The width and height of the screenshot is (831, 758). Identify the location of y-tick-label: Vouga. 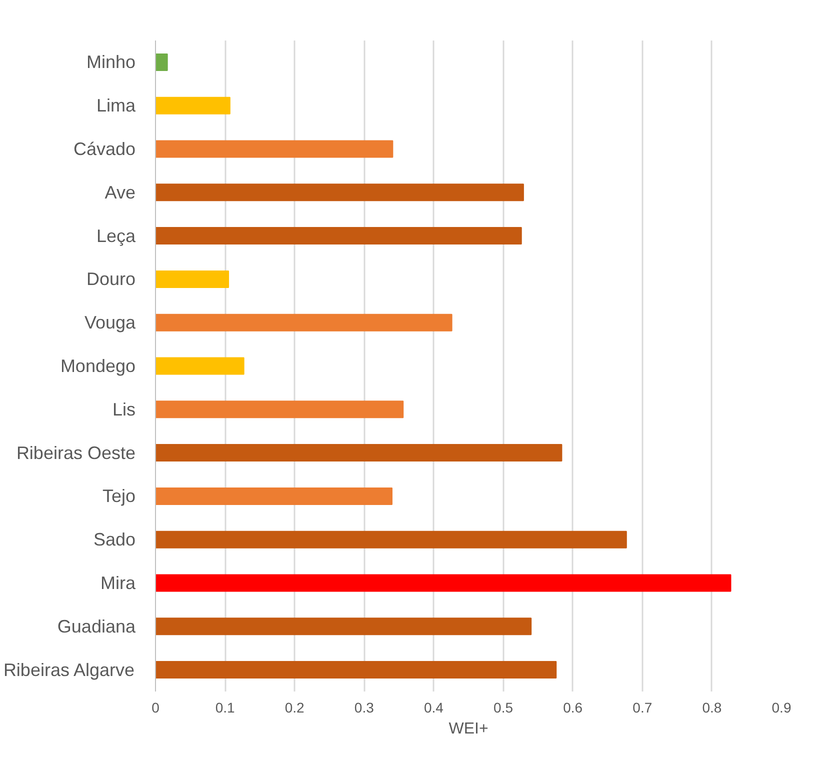
(110, 322).